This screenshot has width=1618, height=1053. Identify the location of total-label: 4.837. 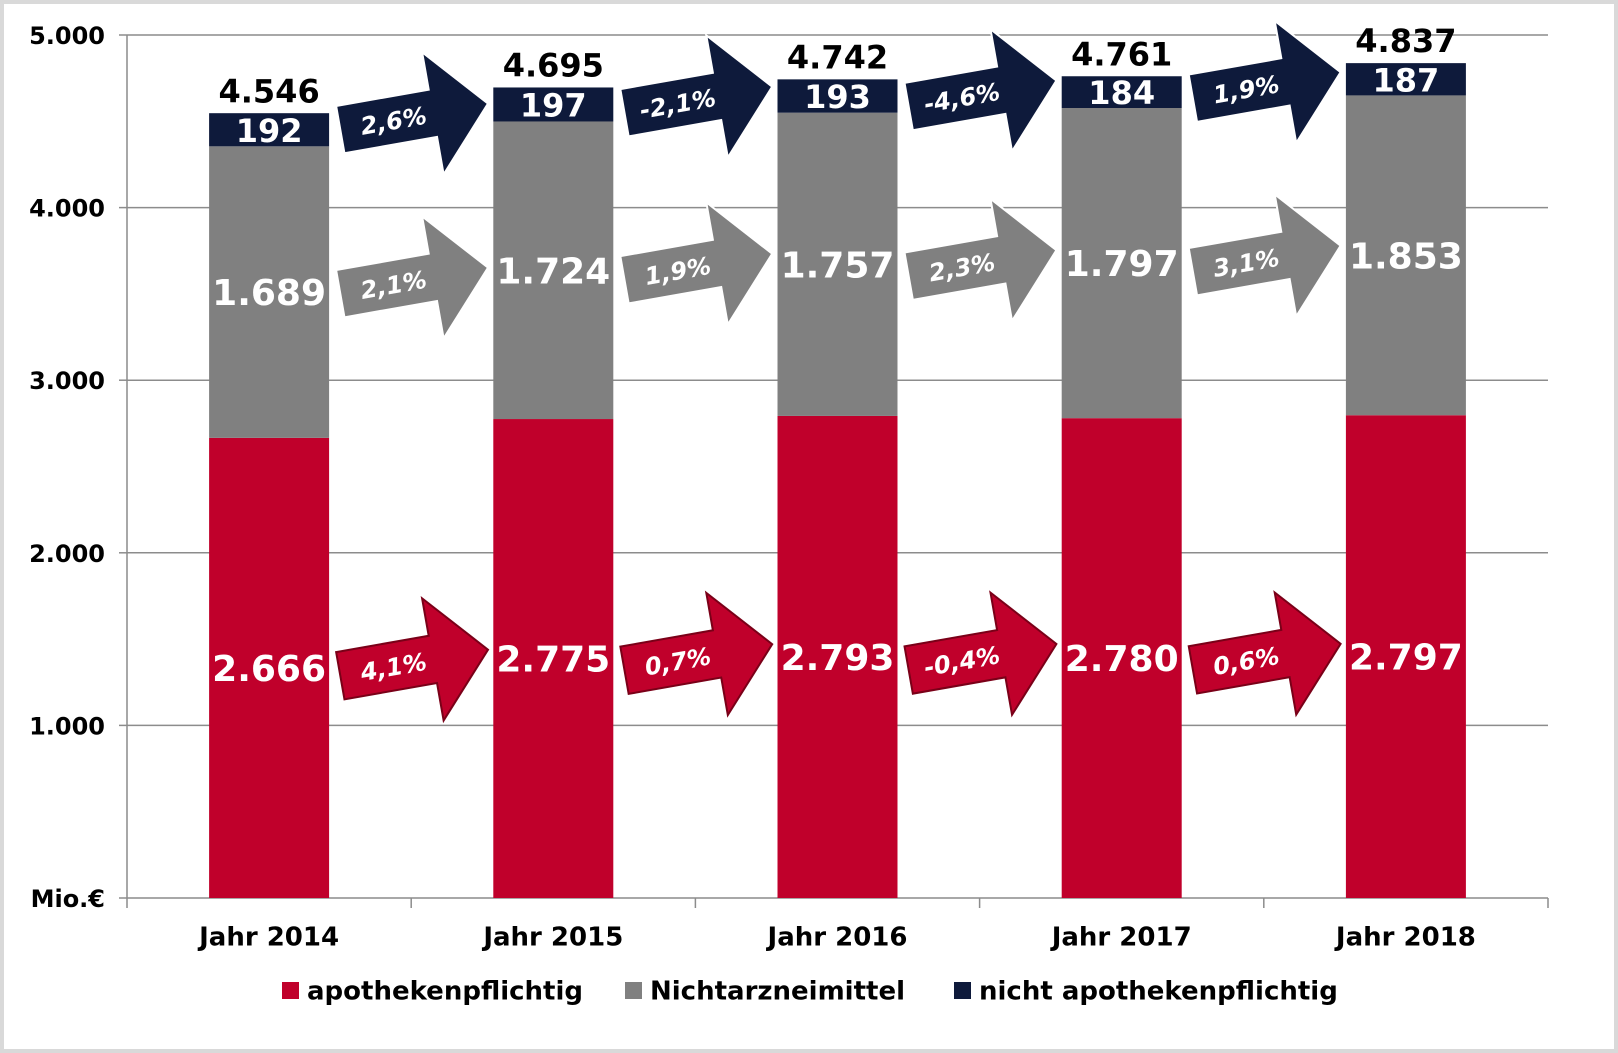
(1405, 41).